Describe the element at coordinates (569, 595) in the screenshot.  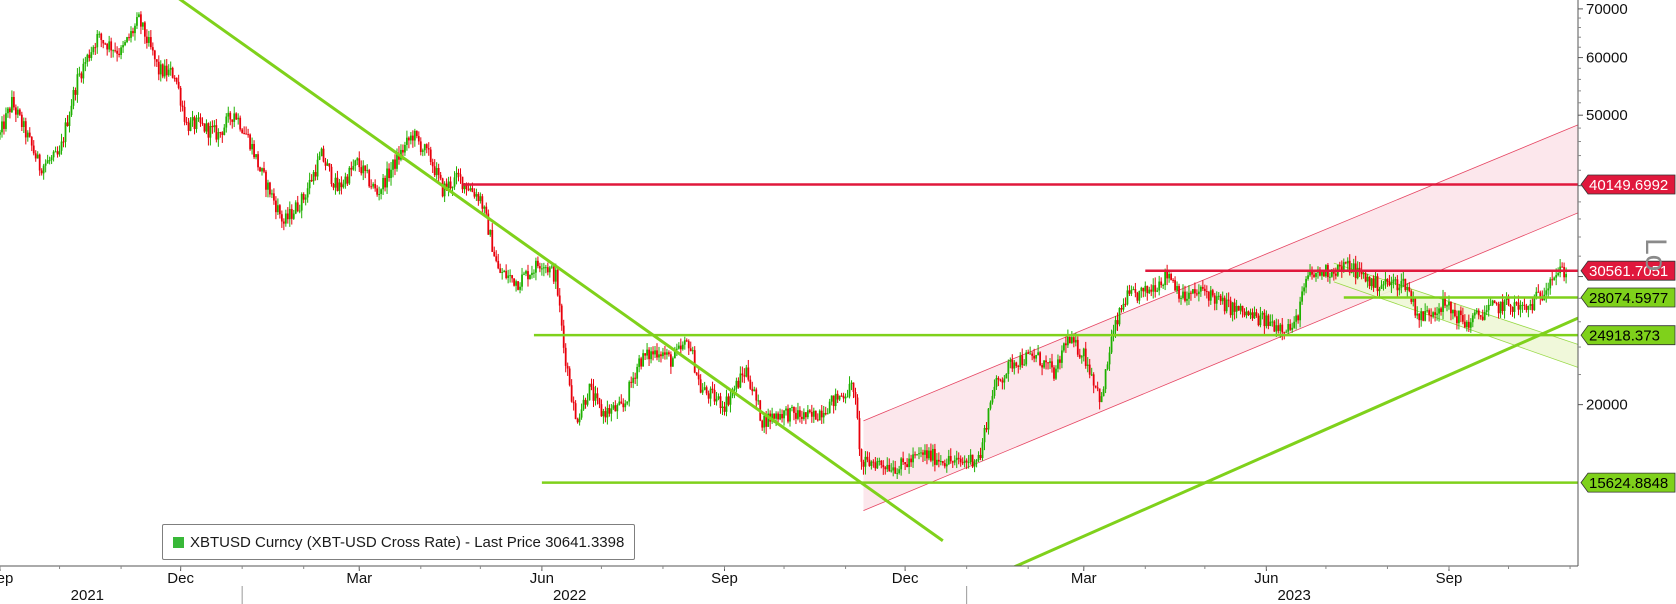
I see `year-label-1: 2022` at that location.